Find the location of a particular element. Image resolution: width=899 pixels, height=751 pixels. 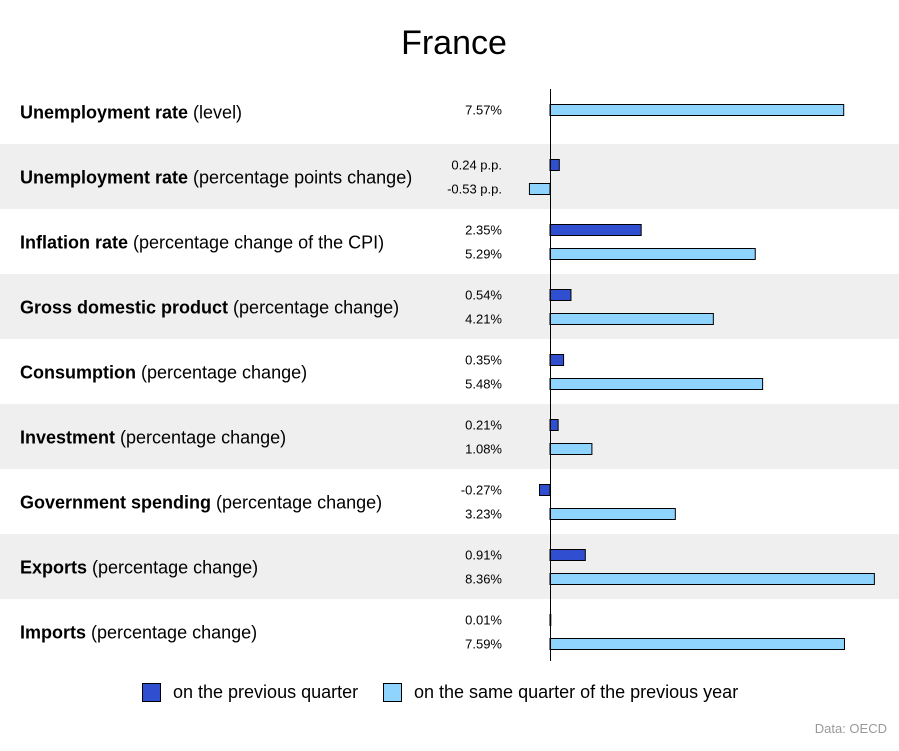

value-label-previous-quarter: 2.35% is located at coordinates (483, 230).